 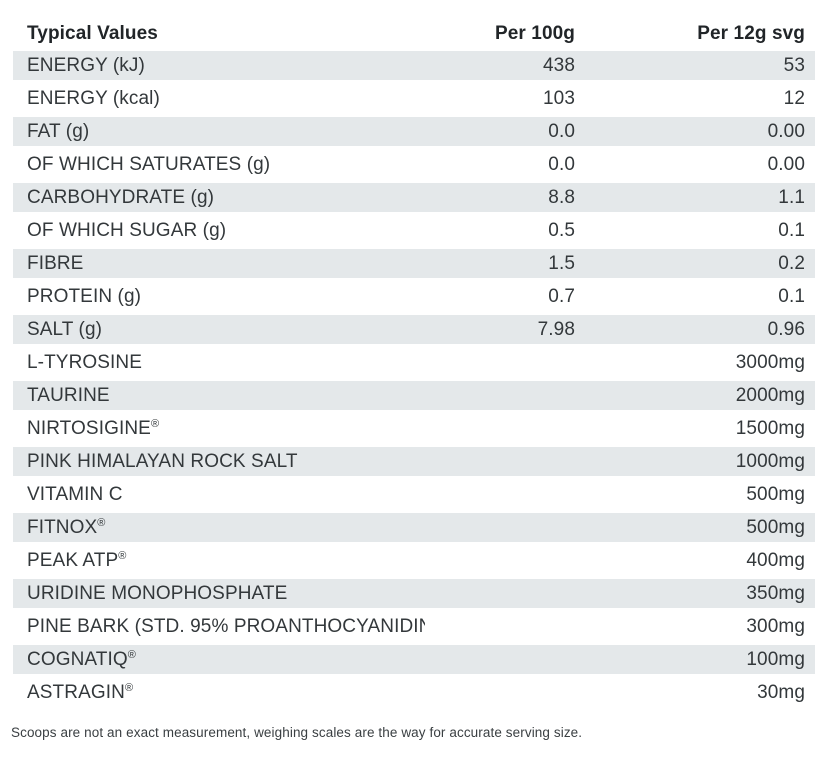 I want to click on row-label: ENERGY (kcal), so click(x=93, y=98).